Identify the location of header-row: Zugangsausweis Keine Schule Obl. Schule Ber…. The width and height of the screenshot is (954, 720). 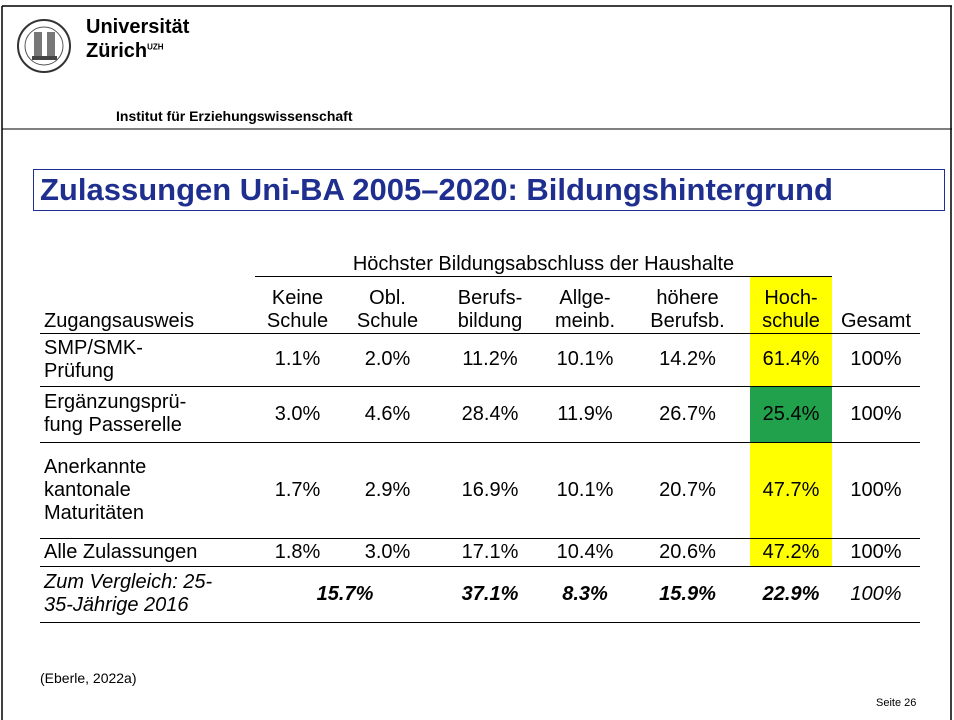
(480, 305).